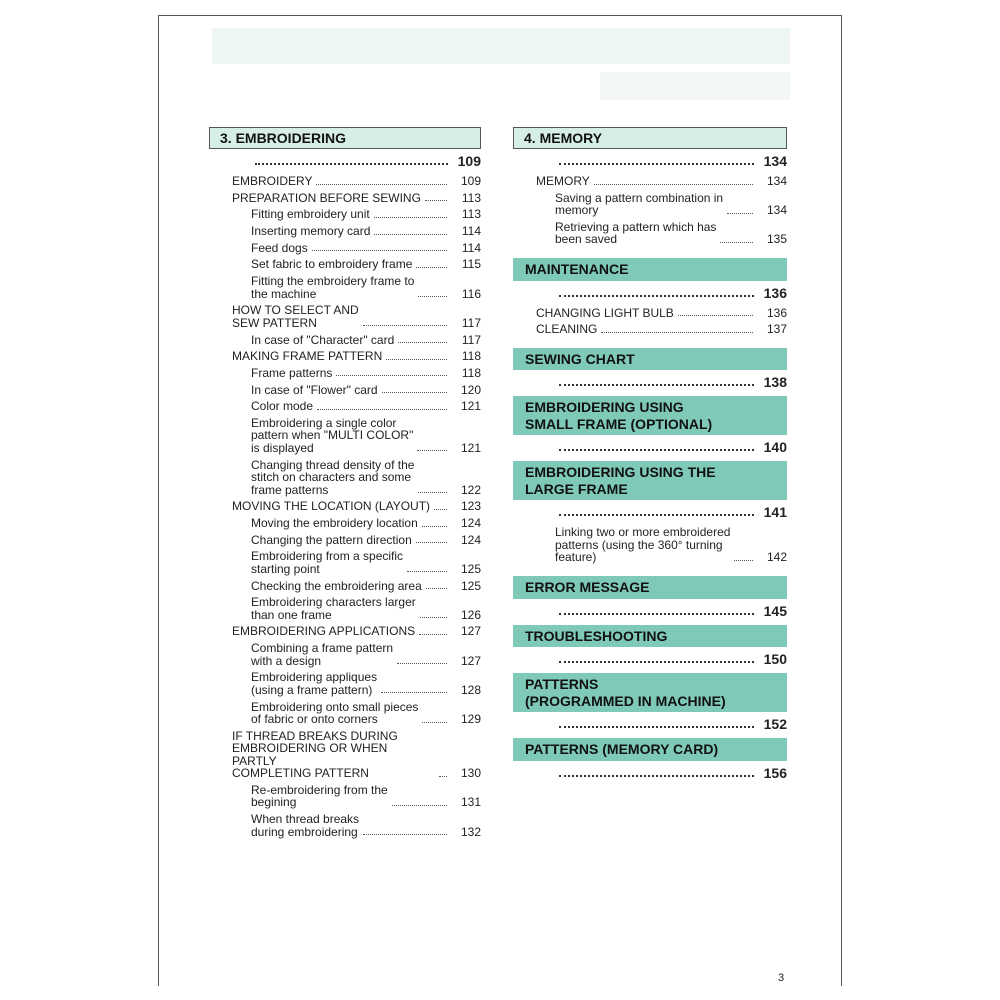  Describe the element at coordinates (781, 978) in the screenshot. I see `page-number: 3` at that location.